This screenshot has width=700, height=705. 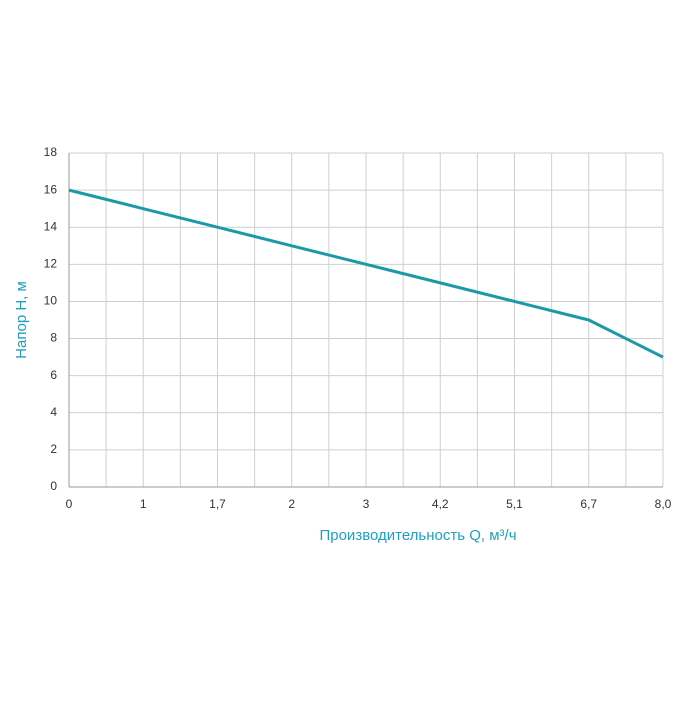 I want to click on x-tick-label: 0, so click(x=69, y=504).